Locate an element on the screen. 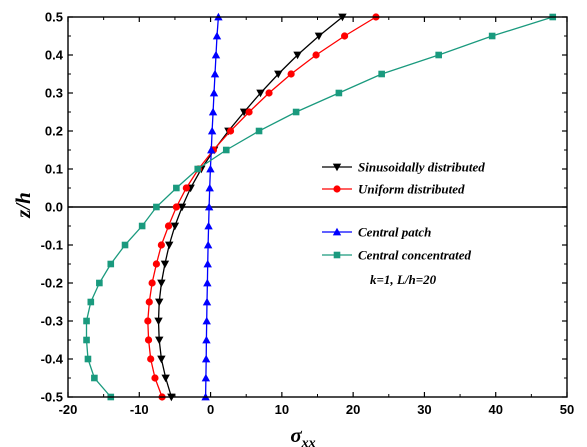 The width and height of the screenshot is (587, 447). x-tick-label: -10 is located at coordinates (139, 409).